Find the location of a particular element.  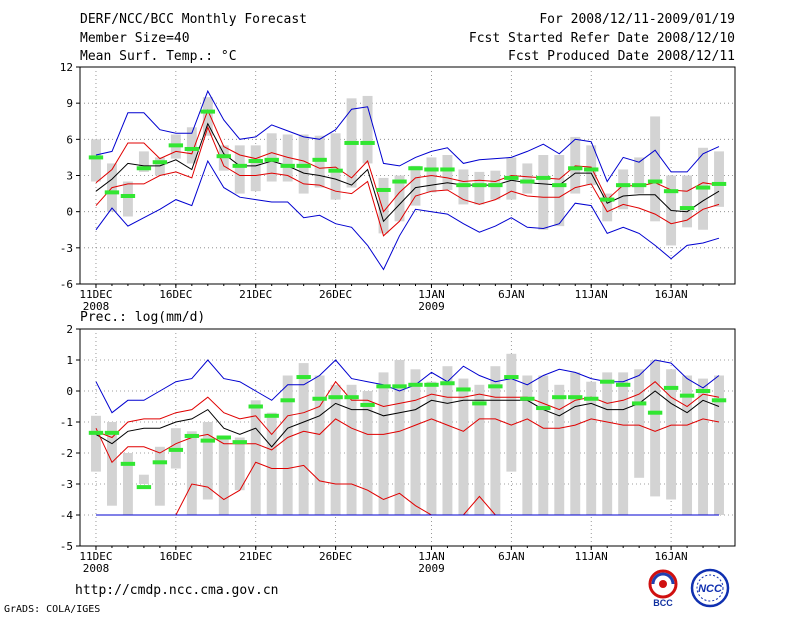

series-line-max is located at coordinates (407, 386).